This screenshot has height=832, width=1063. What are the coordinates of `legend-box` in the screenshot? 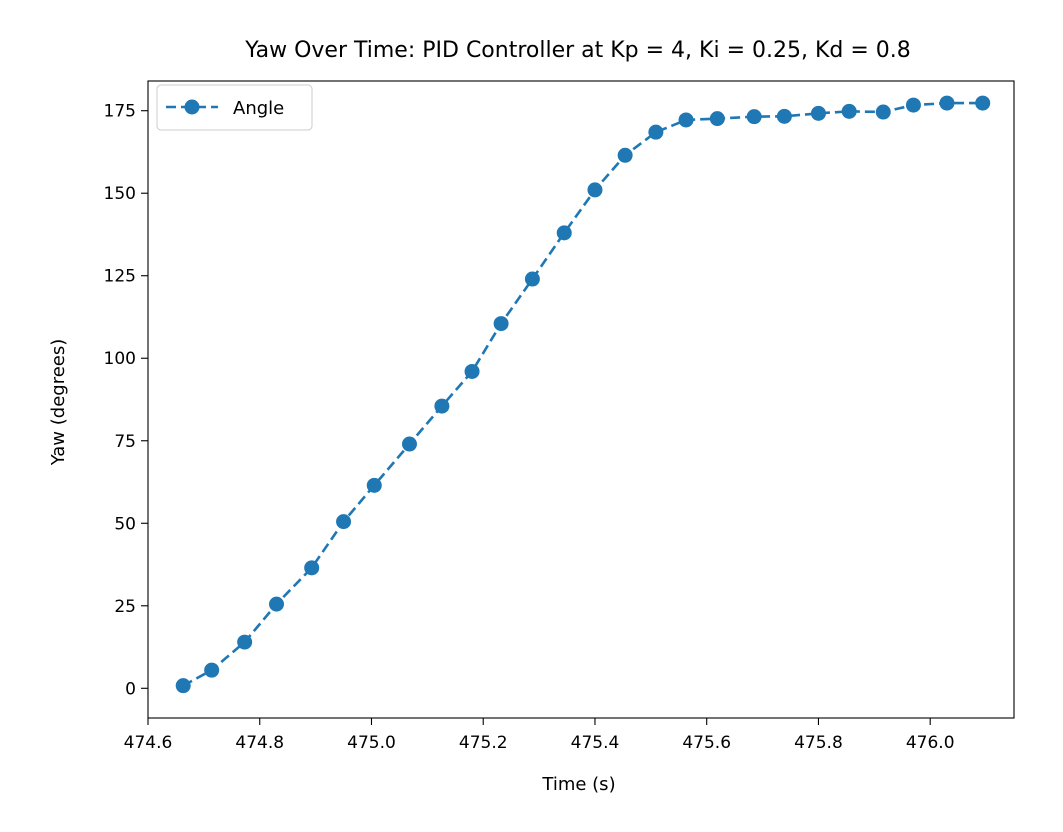 It's located at (234, 107).